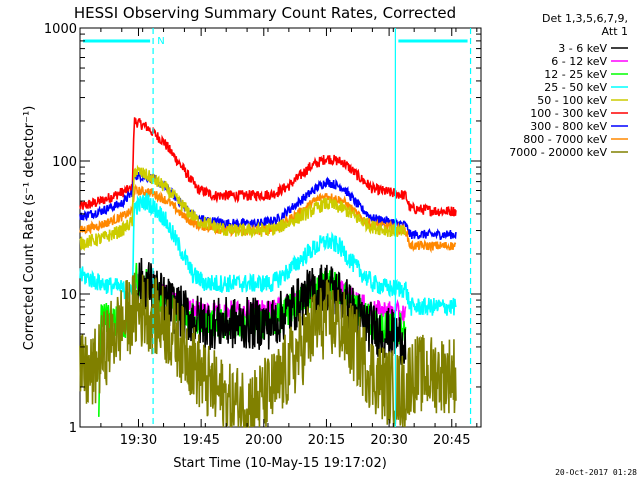  Describe the element at coordinates (451, 440) in the screenshot. I see `x-tick-label: 20:45` at that location.